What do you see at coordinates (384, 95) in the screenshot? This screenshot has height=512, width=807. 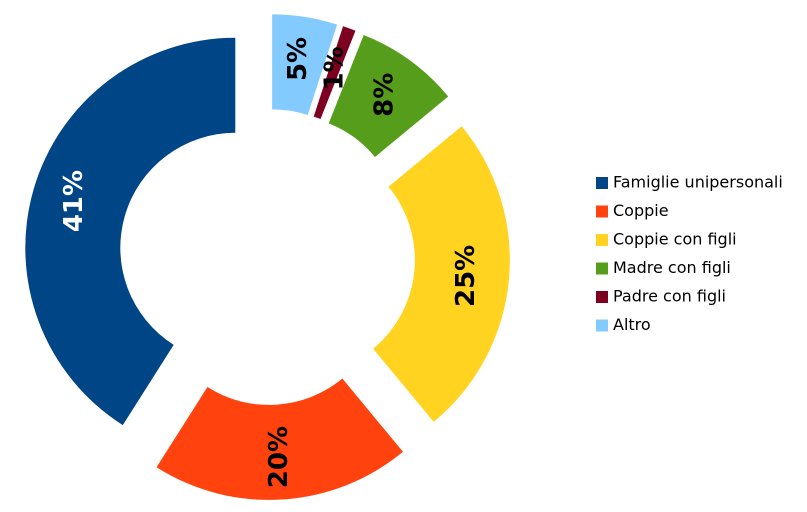 I see `slice-label: 8%` at bounding box center [384, 95].